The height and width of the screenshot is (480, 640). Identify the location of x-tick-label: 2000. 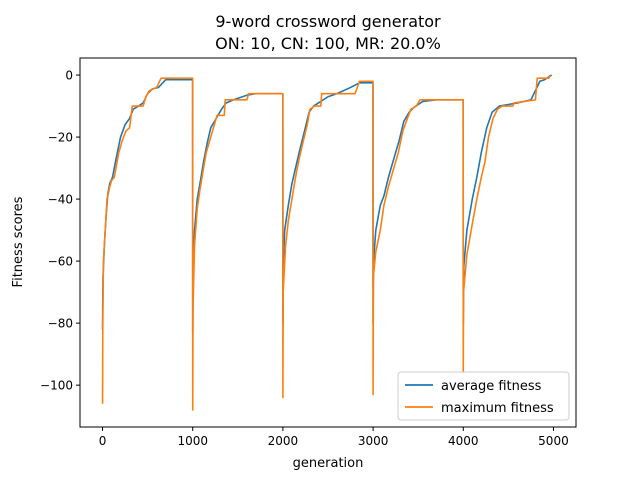
(283, 441).